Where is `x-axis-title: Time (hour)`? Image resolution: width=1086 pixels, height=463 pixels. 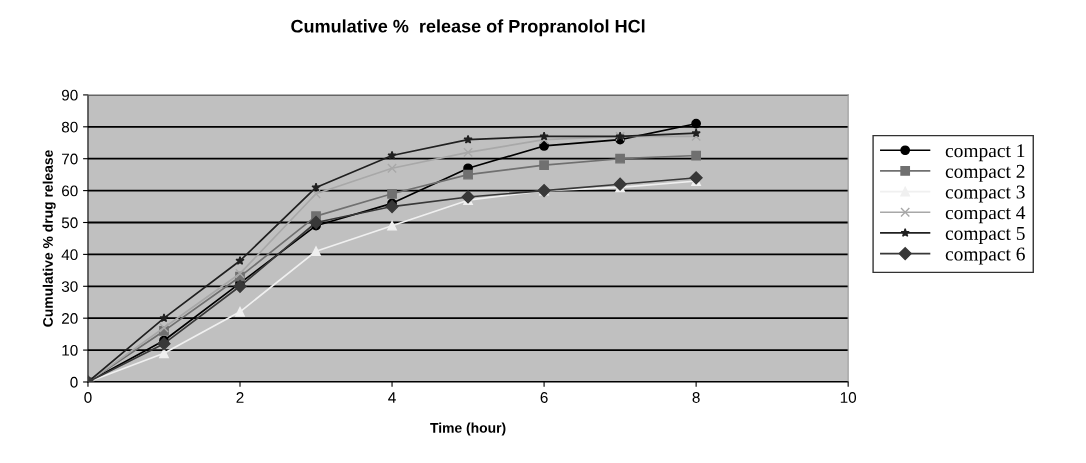
x-axis-title: Time (hour) is located at coordinates (468, 429).